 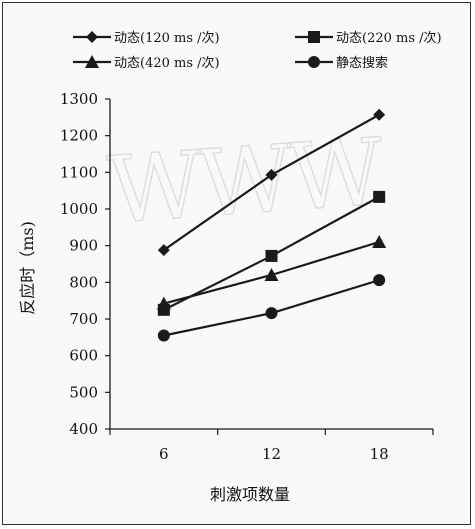 What do you see at coordinates (167, 38) in the screenshot?
I see `legend-label: 动态(120 ms /次)` at bounding box center [167, 38].